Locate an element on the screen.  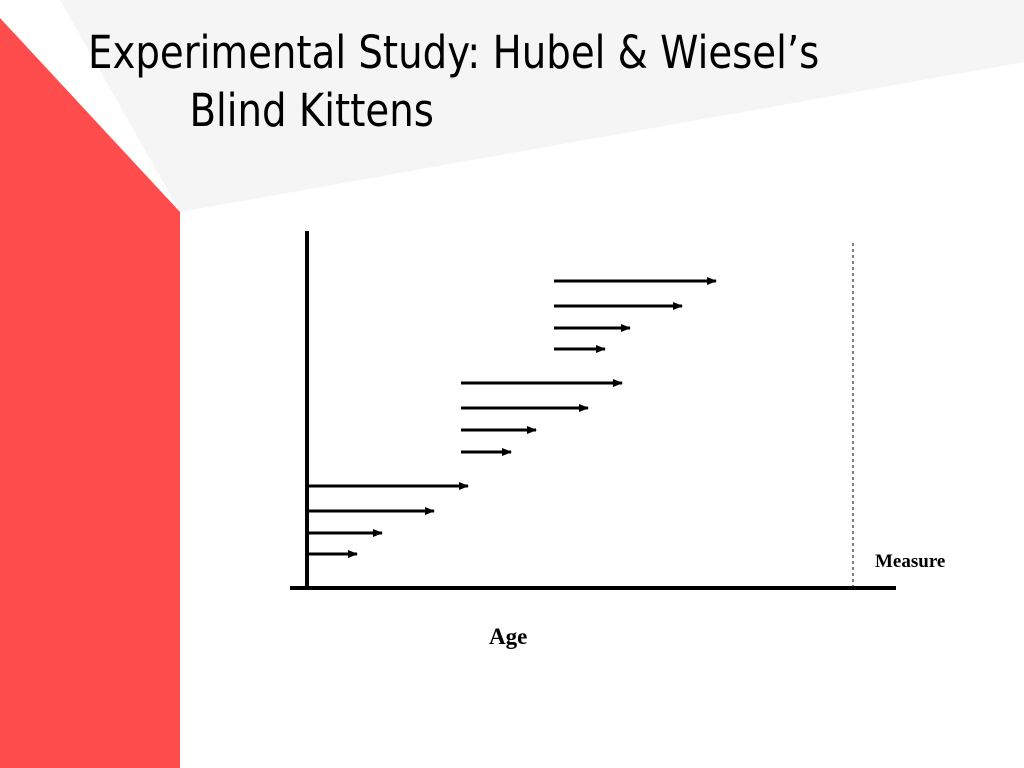
x-axis-label: Age is located at coordinates (508, 636).